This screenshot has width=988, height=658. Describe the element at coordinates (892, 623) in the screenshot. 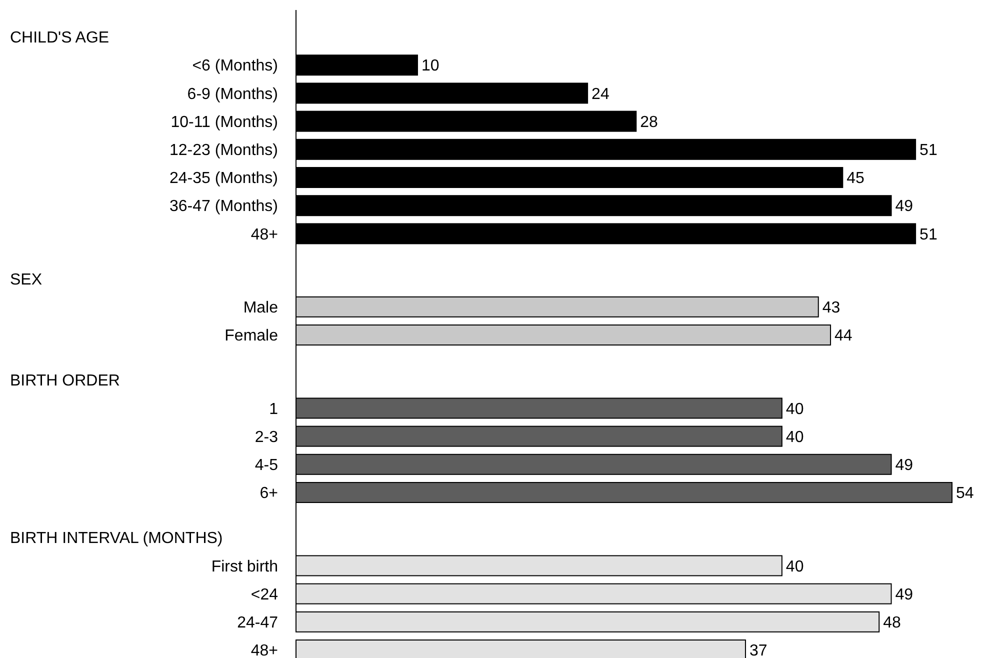

I see `data-label: 48` at that location.